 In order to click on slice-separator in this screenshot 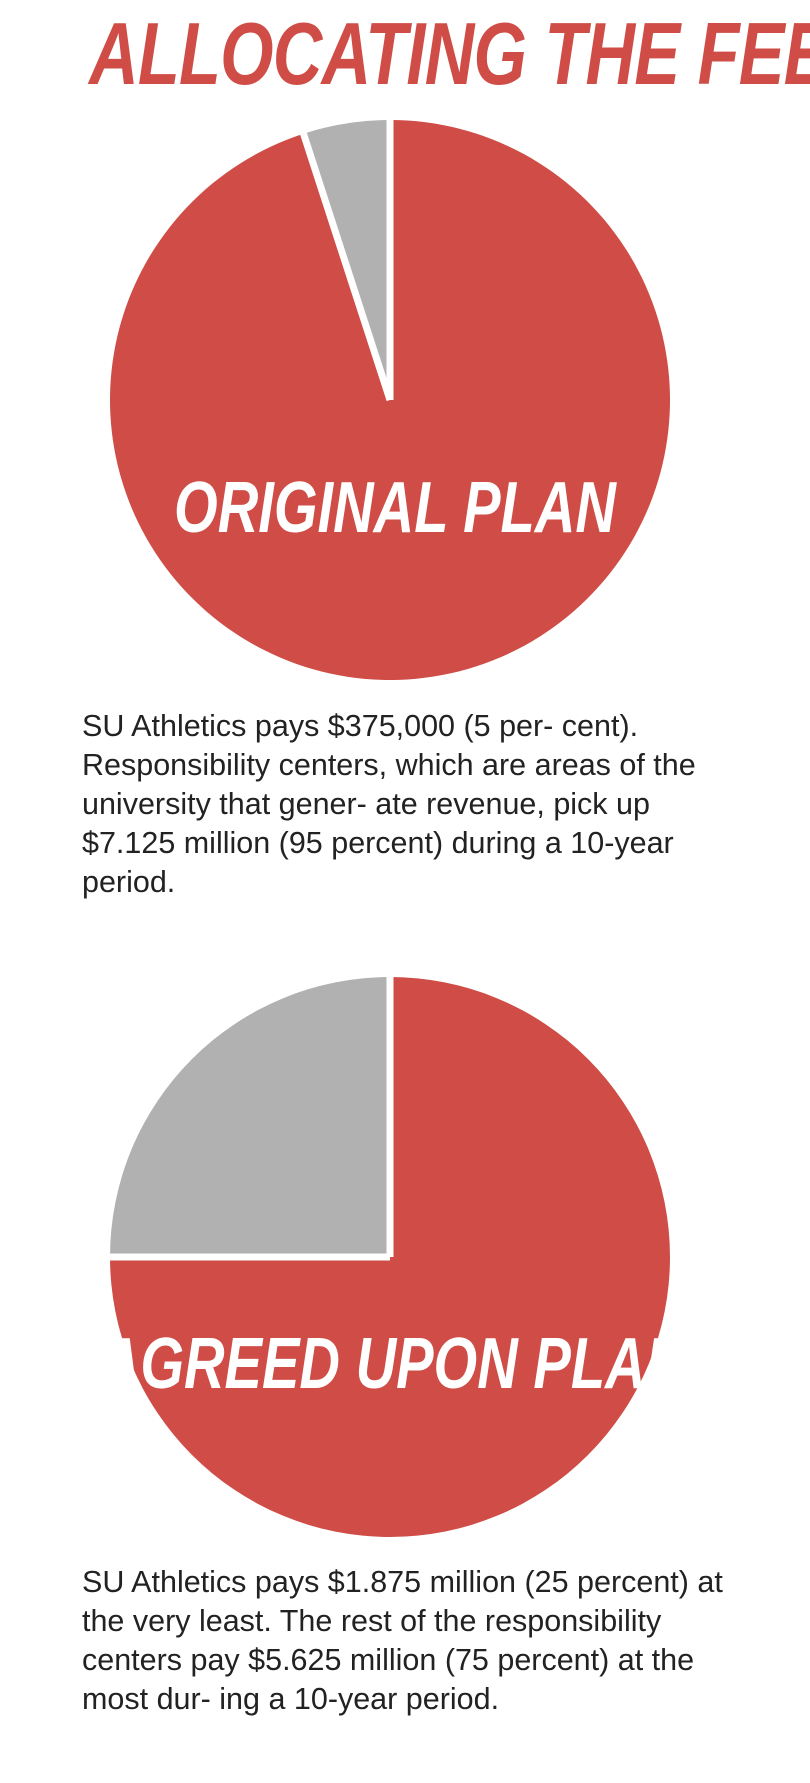, I will do `click(347, 267)`.